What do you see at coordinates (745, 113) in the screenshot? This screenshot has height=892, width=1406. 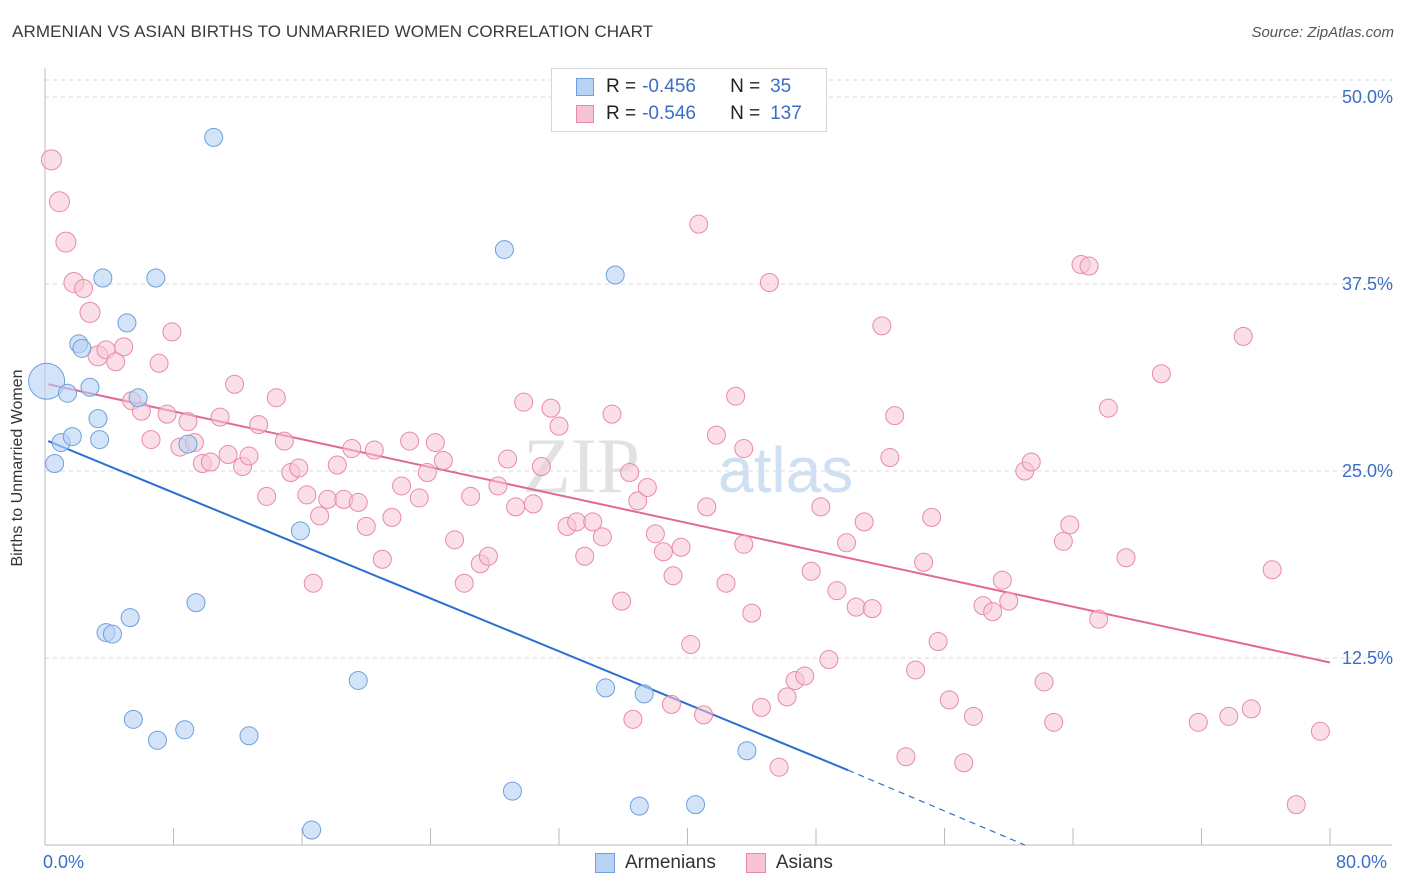 I see `legend-n-label: N =` at bounding box center [745, 113].